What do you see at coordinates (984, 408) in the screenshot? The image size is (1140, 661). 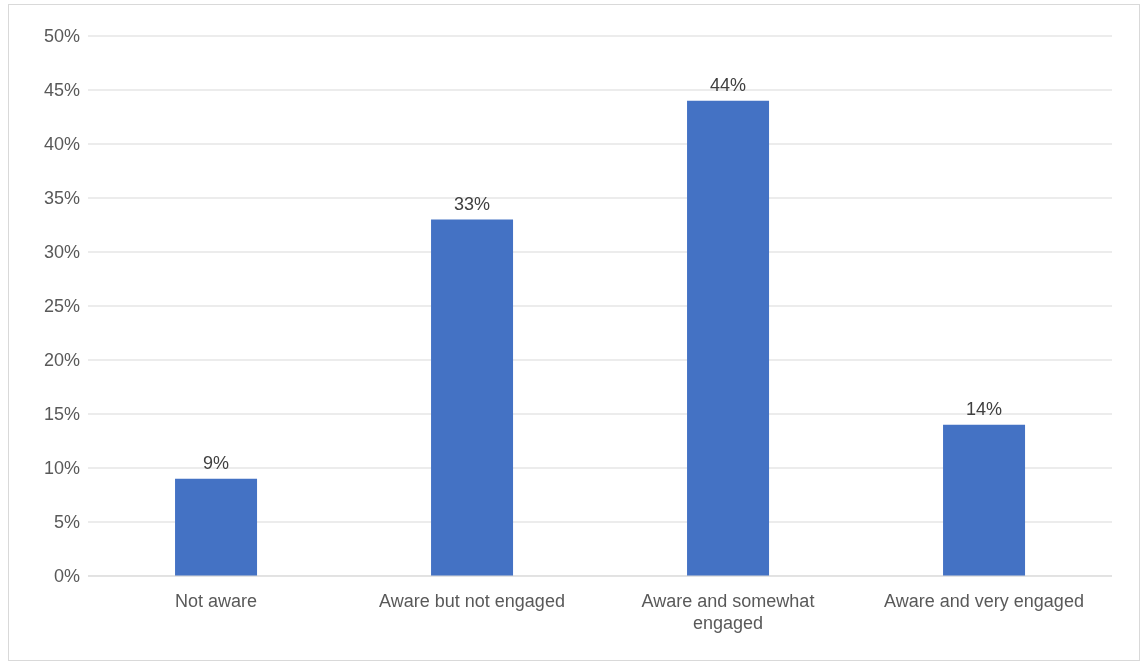 I see `data-label: 14%` at bounding box center [984, 408].